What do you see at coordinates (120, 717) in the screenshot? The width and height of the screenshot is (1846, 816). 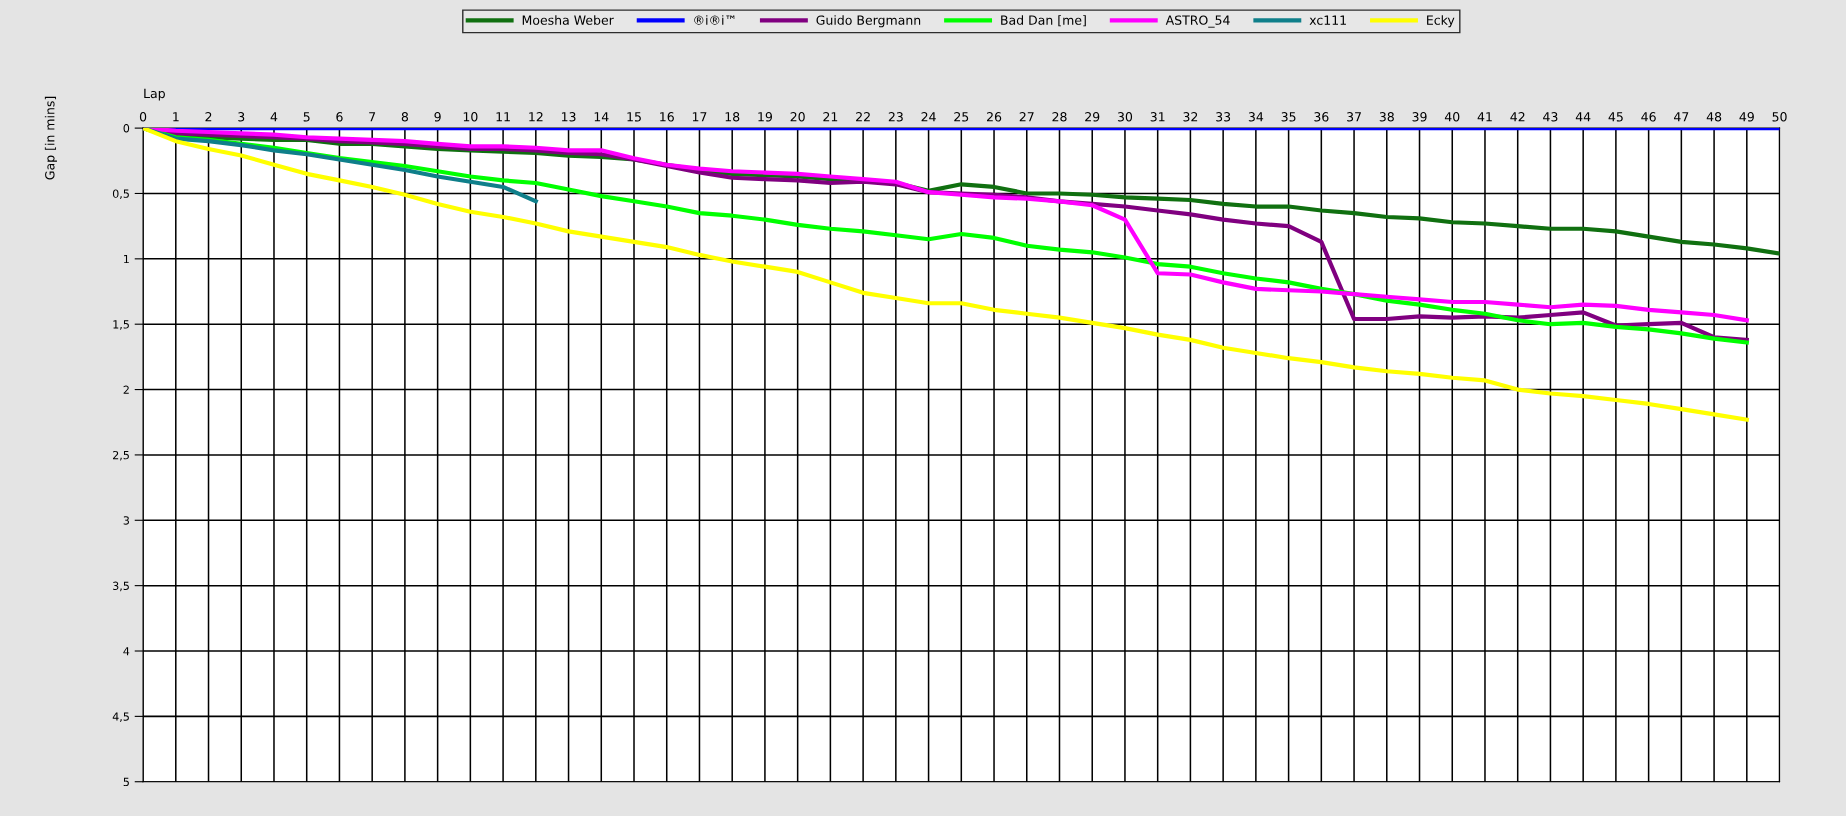 I see `y-tick-label: 4,5` at bounding box center [120, 717].